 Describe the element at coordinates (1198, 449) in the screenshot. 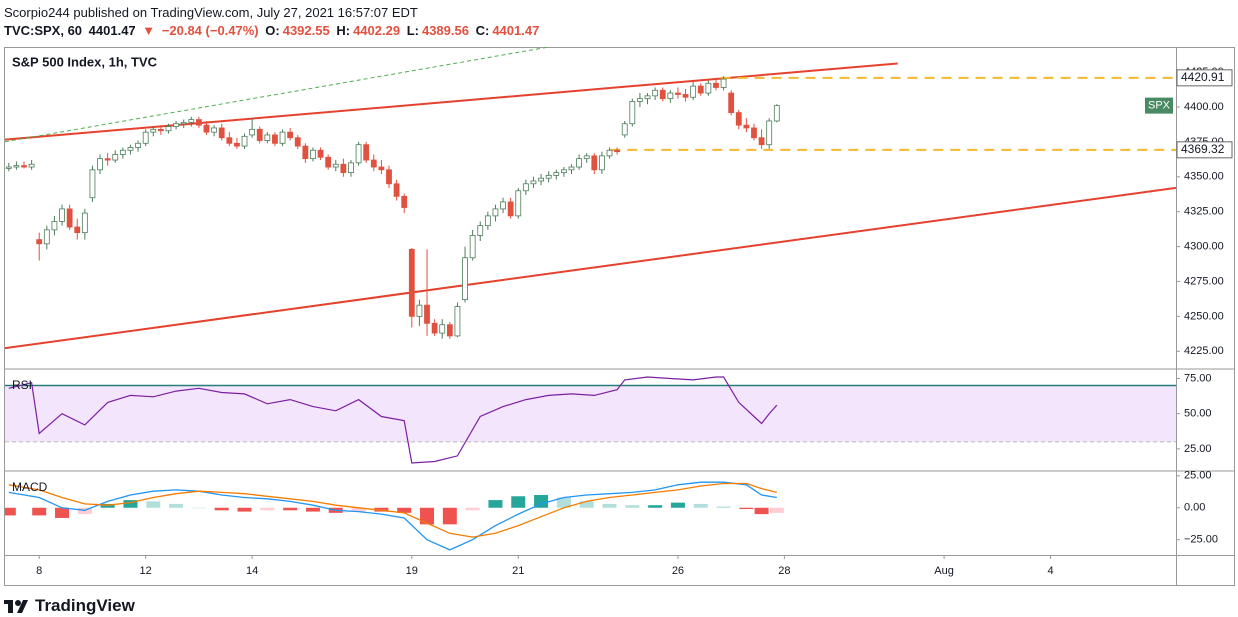

I see `y-tick-label: 25.00` at that location.